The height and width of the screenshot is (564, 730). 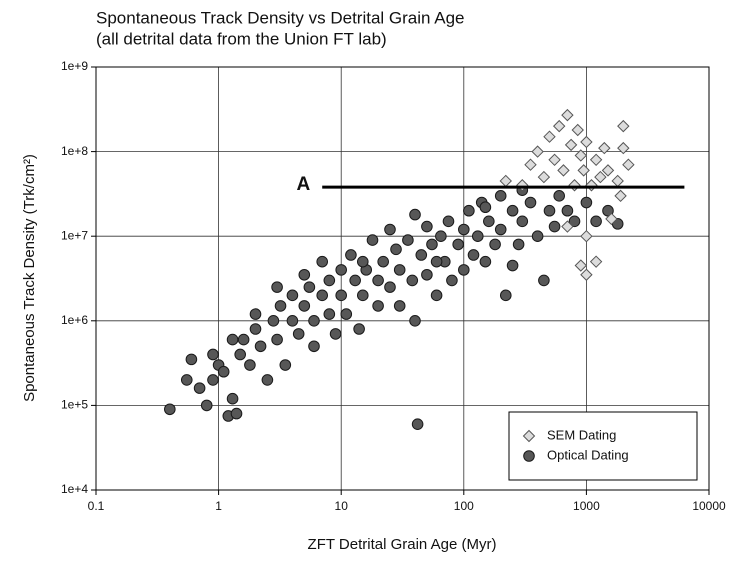 What do you see at coordinates (218, 506) in the screenshot?
I see `x-tick-label: 1` at bounding box center [218, 506].